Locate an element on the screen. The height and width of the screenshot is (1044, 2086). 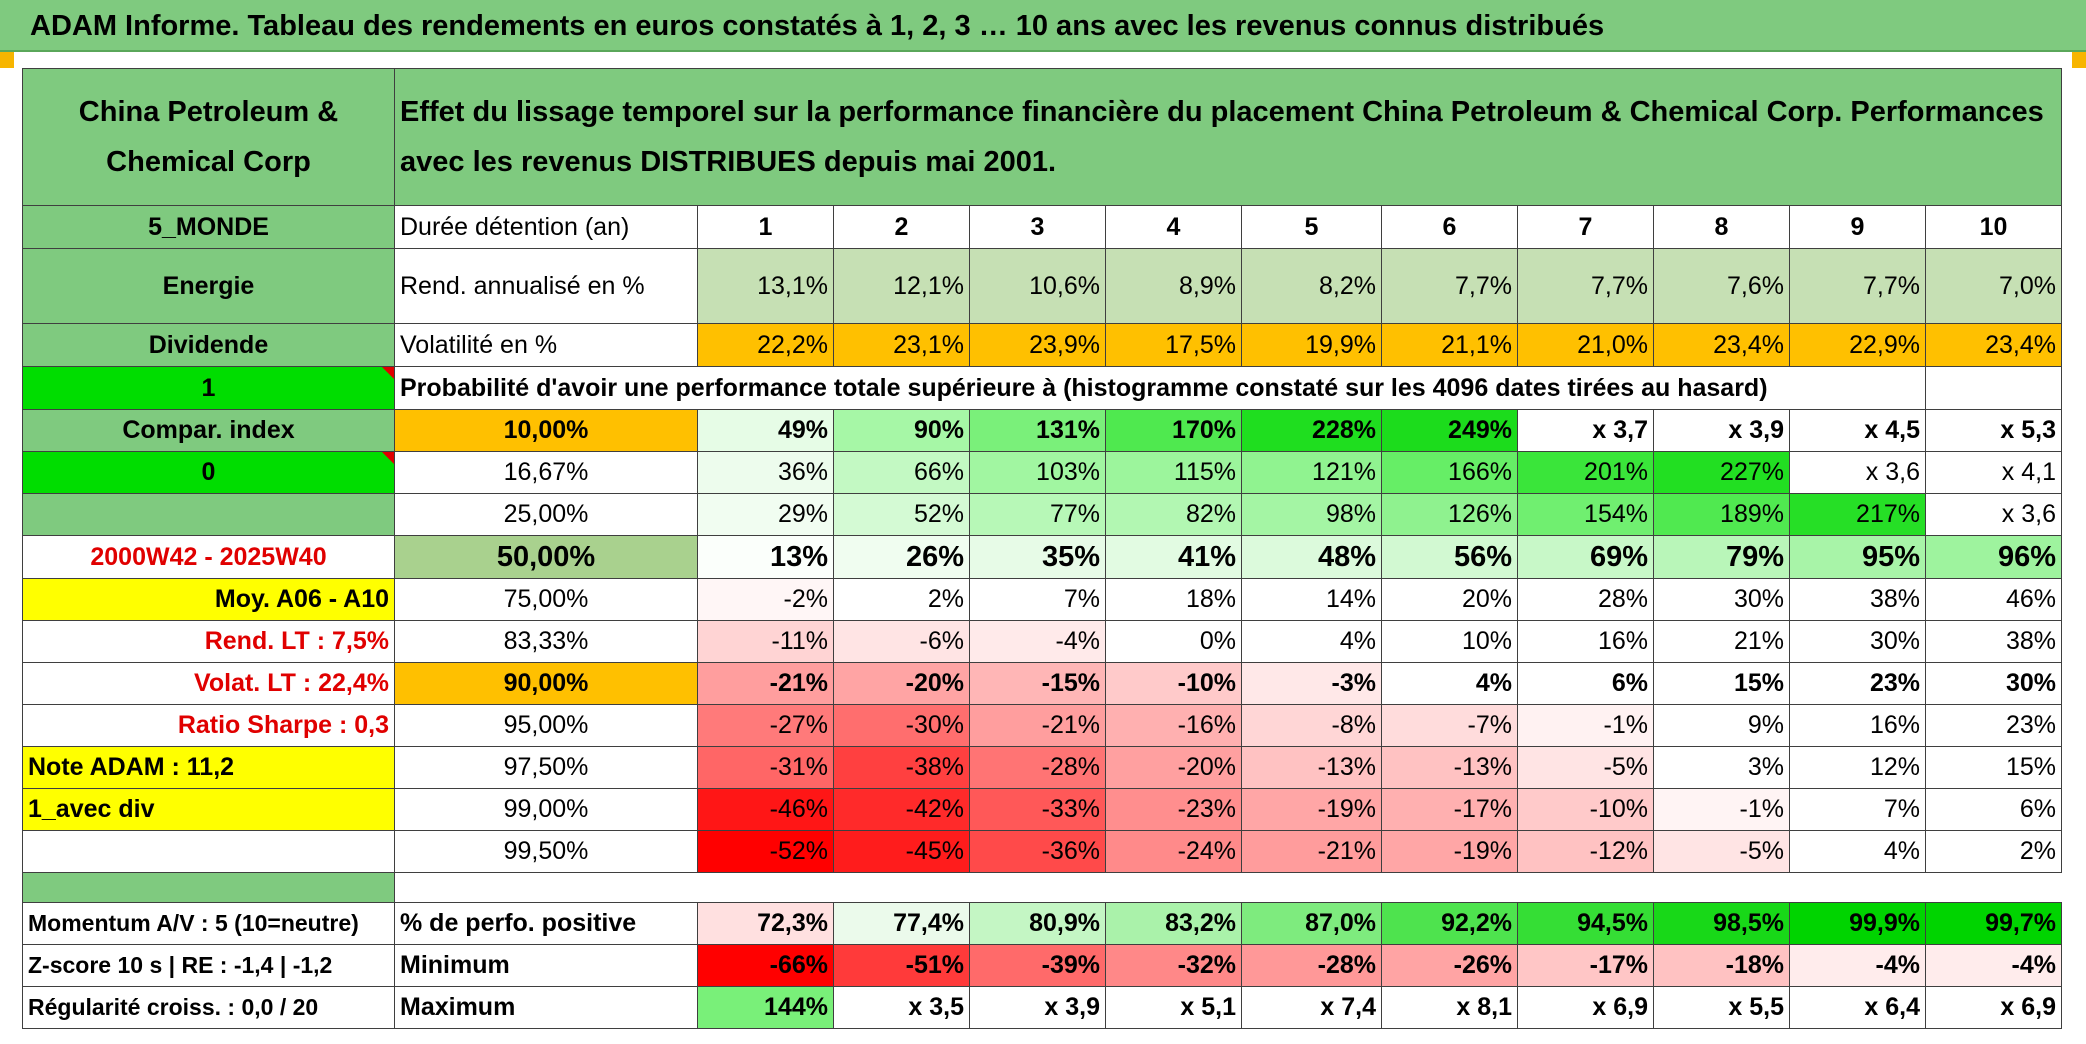
value-cell: x 6,9 is located at coordinates (1993, 1007).